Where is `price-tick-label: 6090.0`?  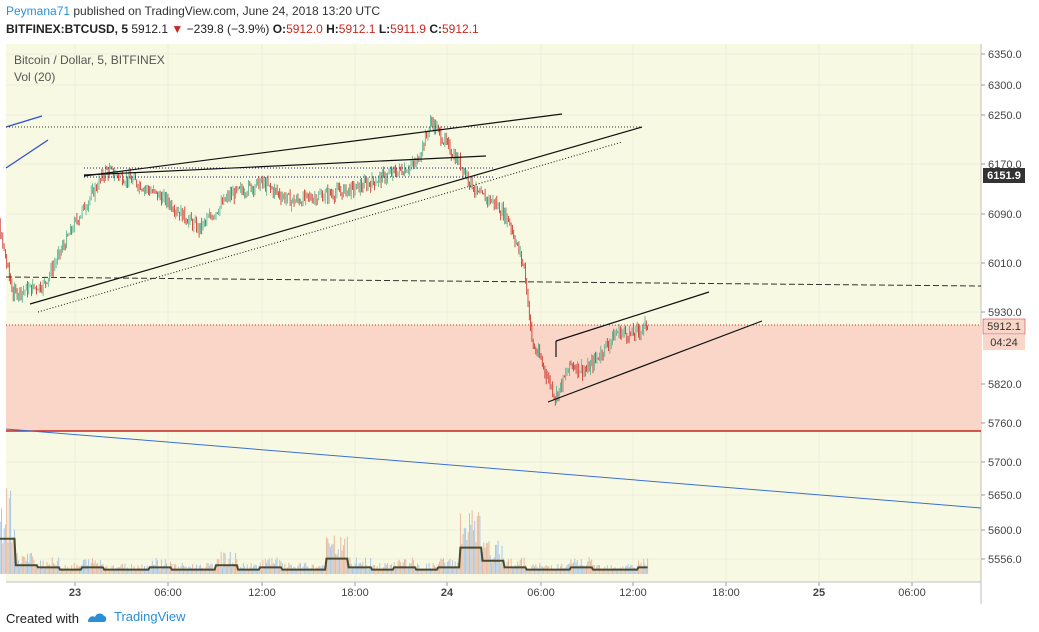 price-tick-label: 6090.0 is located at coordinates (1005, 215).